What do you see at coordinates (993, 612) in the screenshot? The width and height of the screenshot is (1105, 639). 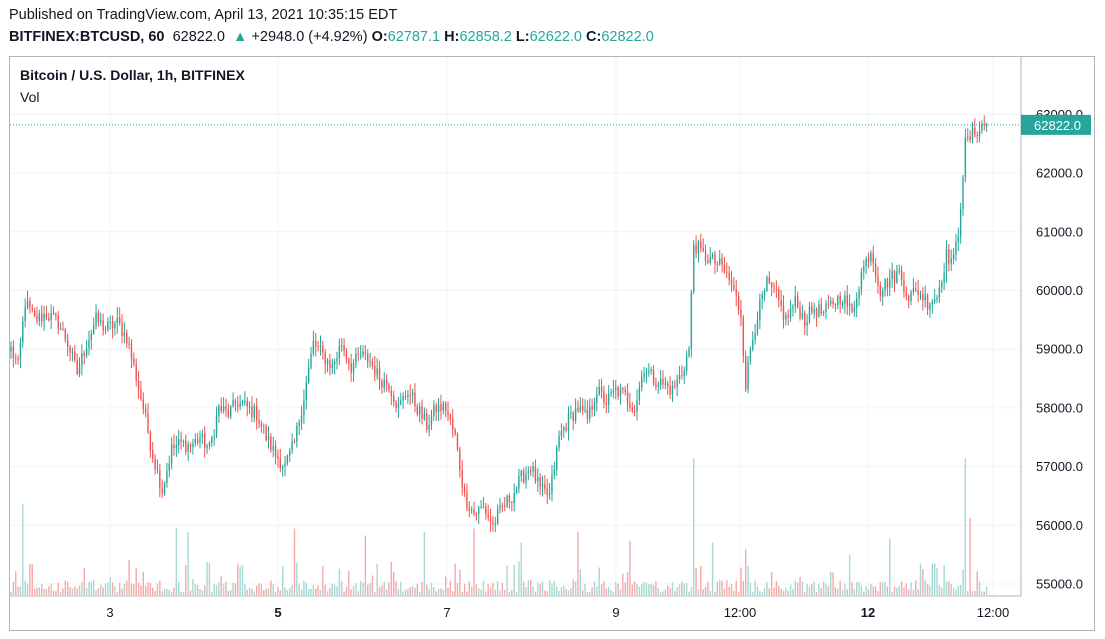 I see `time-tick-label: 12:00` at bounding box center [993, 612].